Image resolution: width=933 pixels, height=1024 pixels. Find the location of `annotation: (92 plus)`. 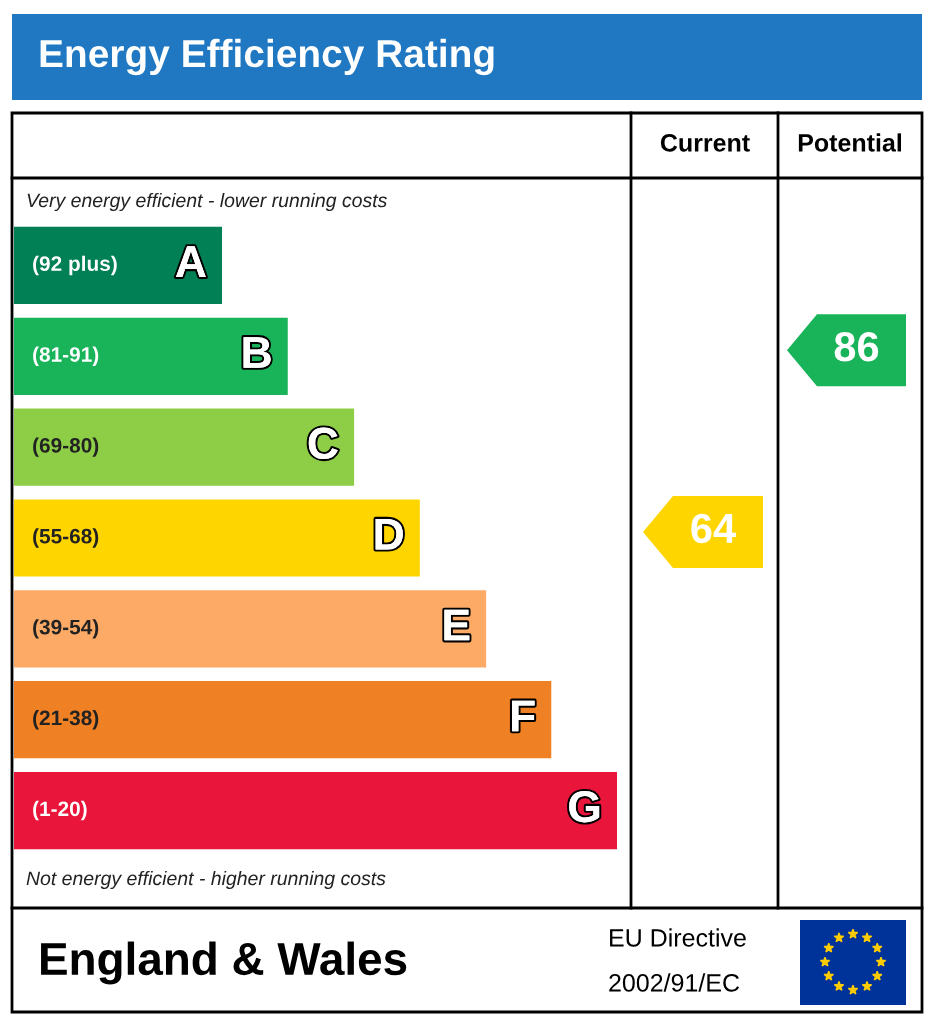

annotation: (92 plus) is located at coordinates (75, 265).